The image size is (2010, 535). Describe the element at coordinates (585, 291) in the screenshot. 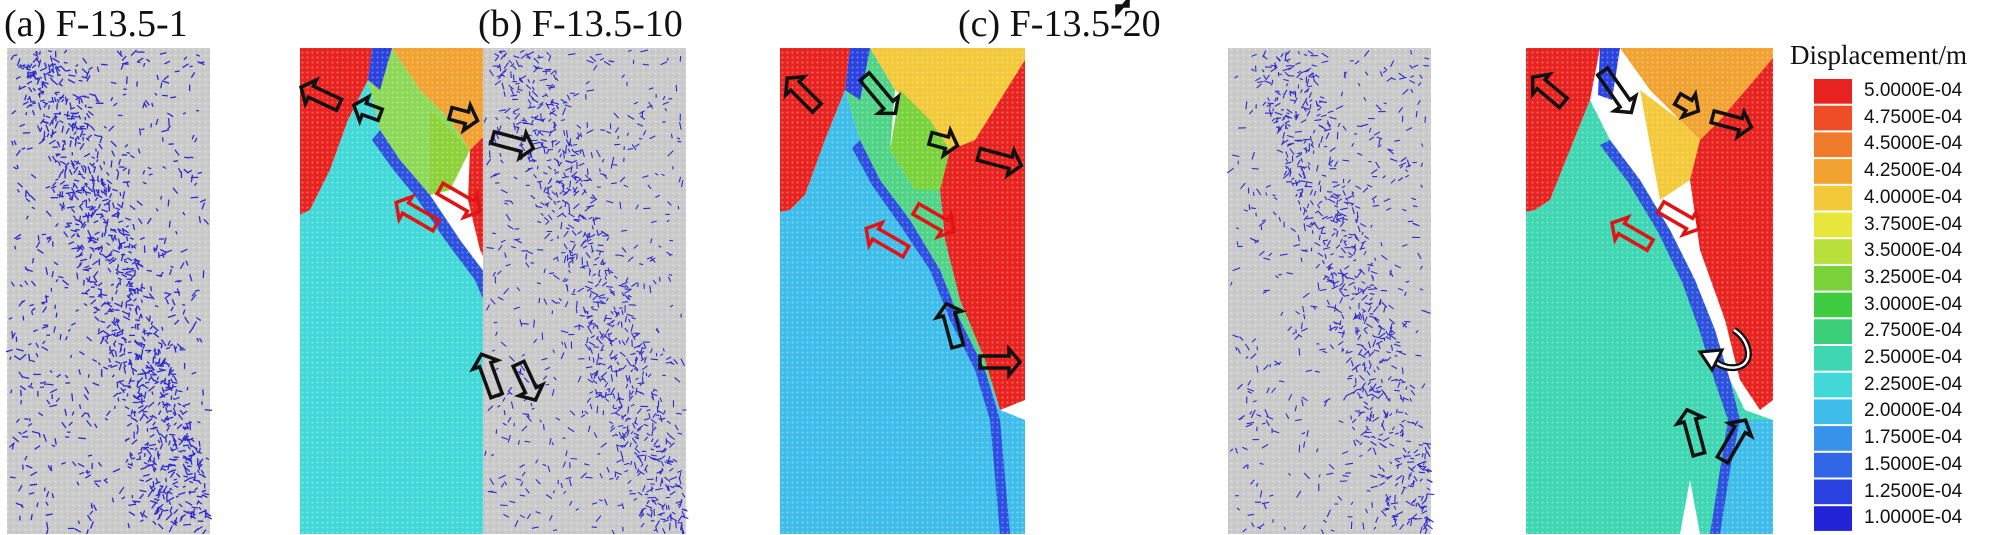

I see `panel-b-crack-map` at that location.